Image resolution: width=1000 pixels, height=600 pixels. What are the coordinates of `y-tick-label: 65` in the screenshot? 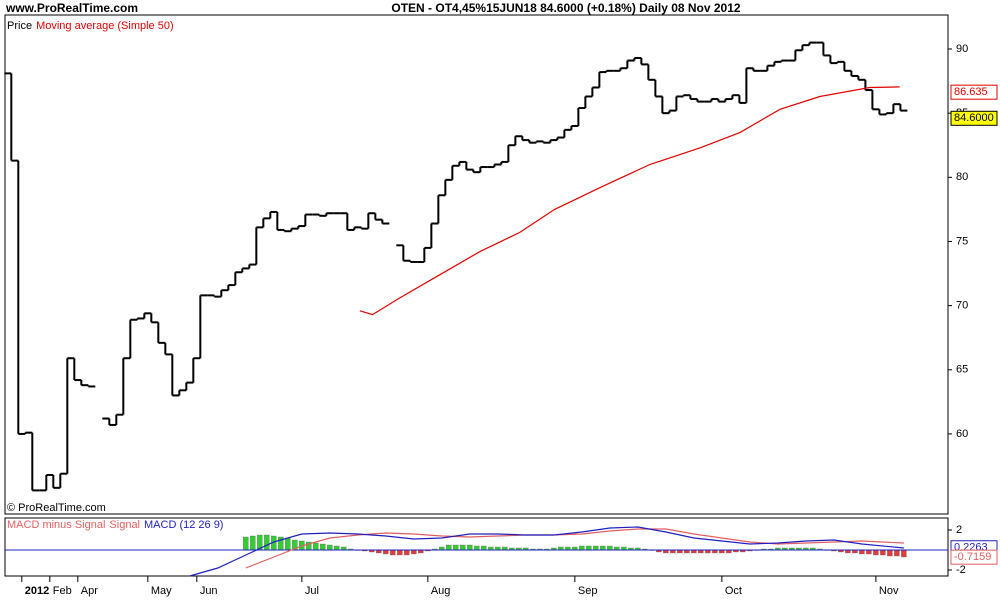 It's located at (962, 370).